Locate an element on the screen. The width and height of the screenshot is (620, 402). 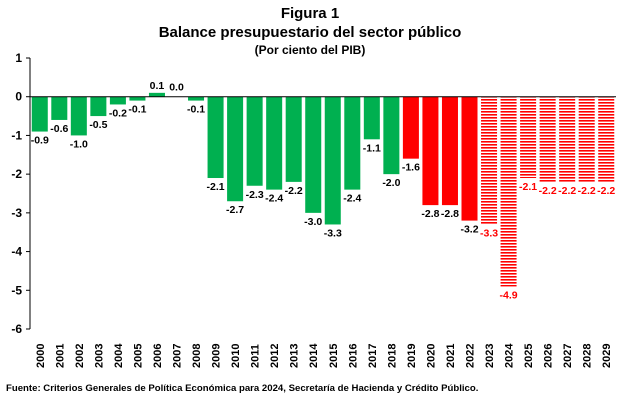
bar-2029 is located at coordinates (606, 139).